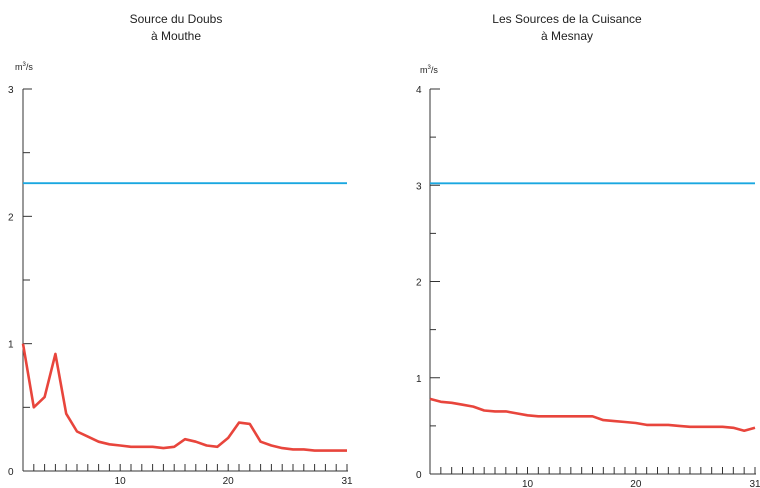 The width and height of the screenshot is (760, 488). Describe the element at coordinates (419, 186) in the screenshot. I see `chart-right-y-tick-label: 3` at that location.